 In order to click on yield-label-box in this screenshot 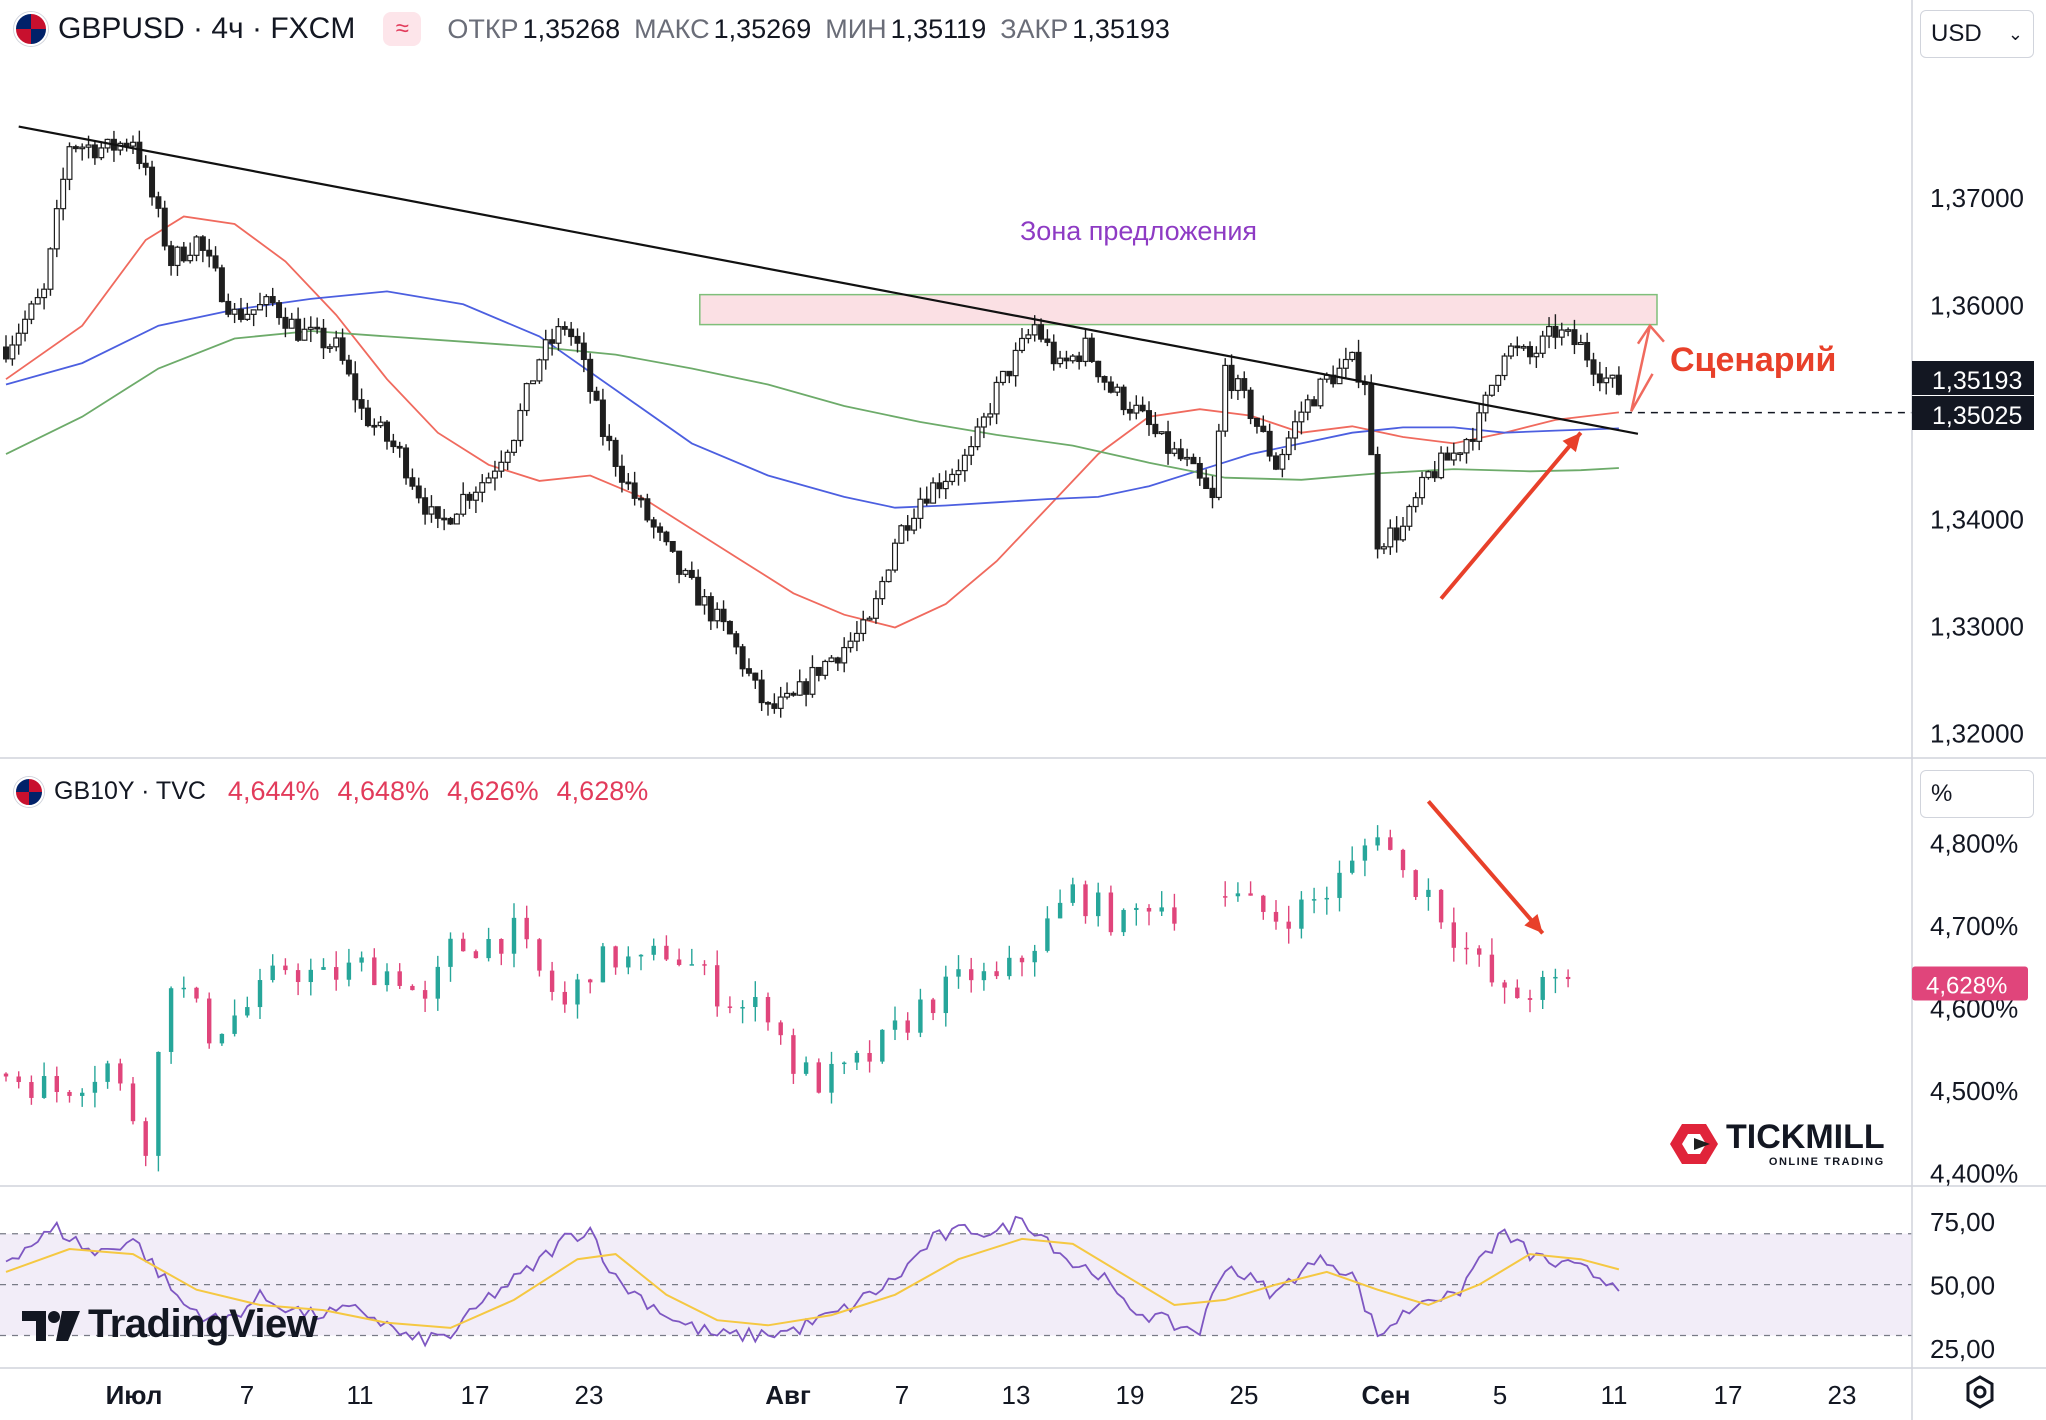, I will do `click(1970, 983)`.